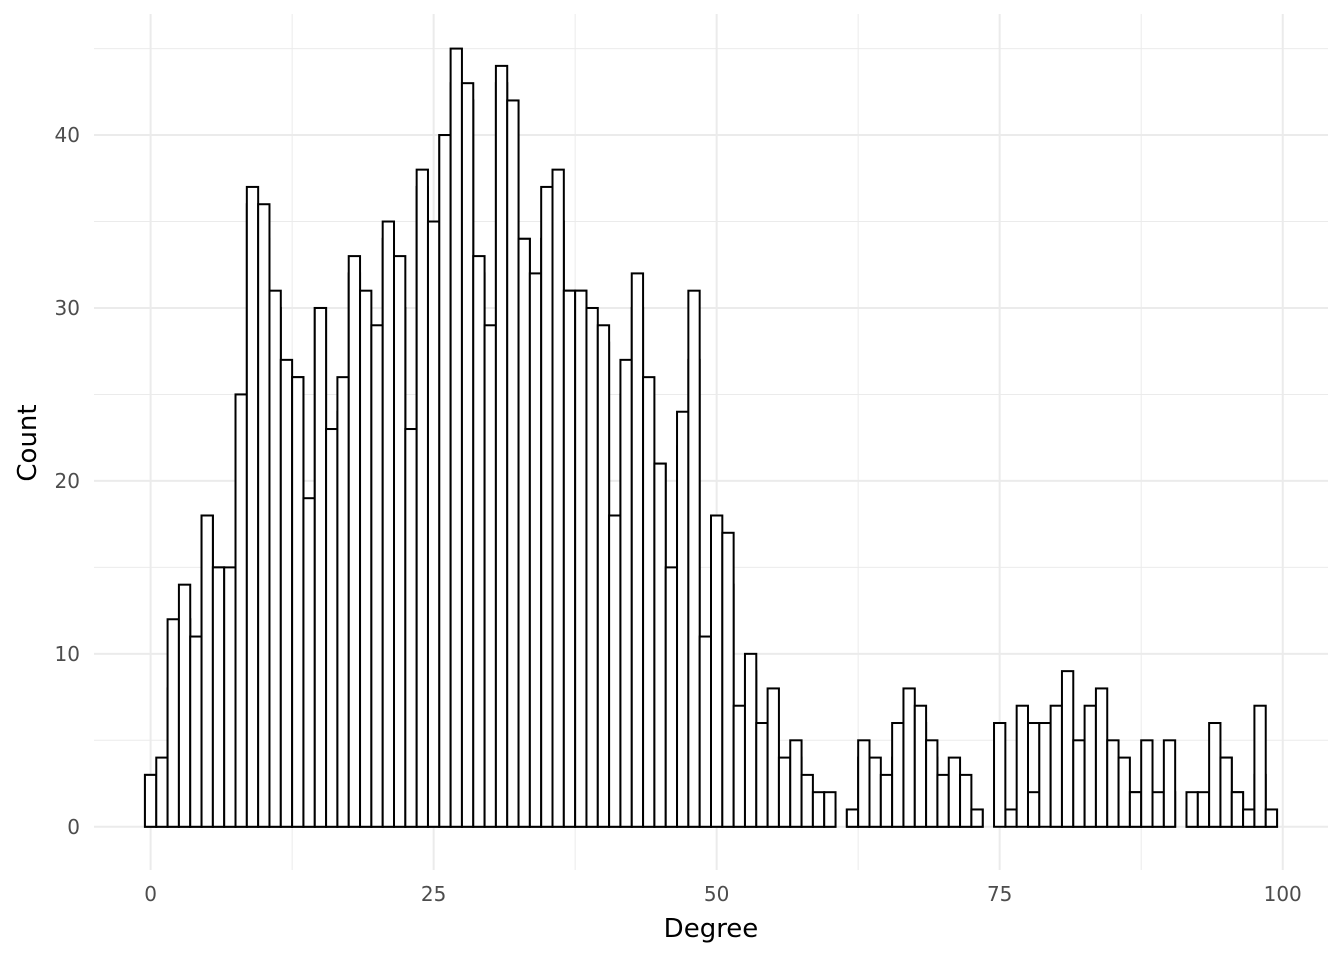 Image resolution: width=1344 pixels, height=960 pixels. What do you see at coordinates (67, 481) in the screenshot?
I see `y-tick-label: 20` at bounding box center [67, 481].